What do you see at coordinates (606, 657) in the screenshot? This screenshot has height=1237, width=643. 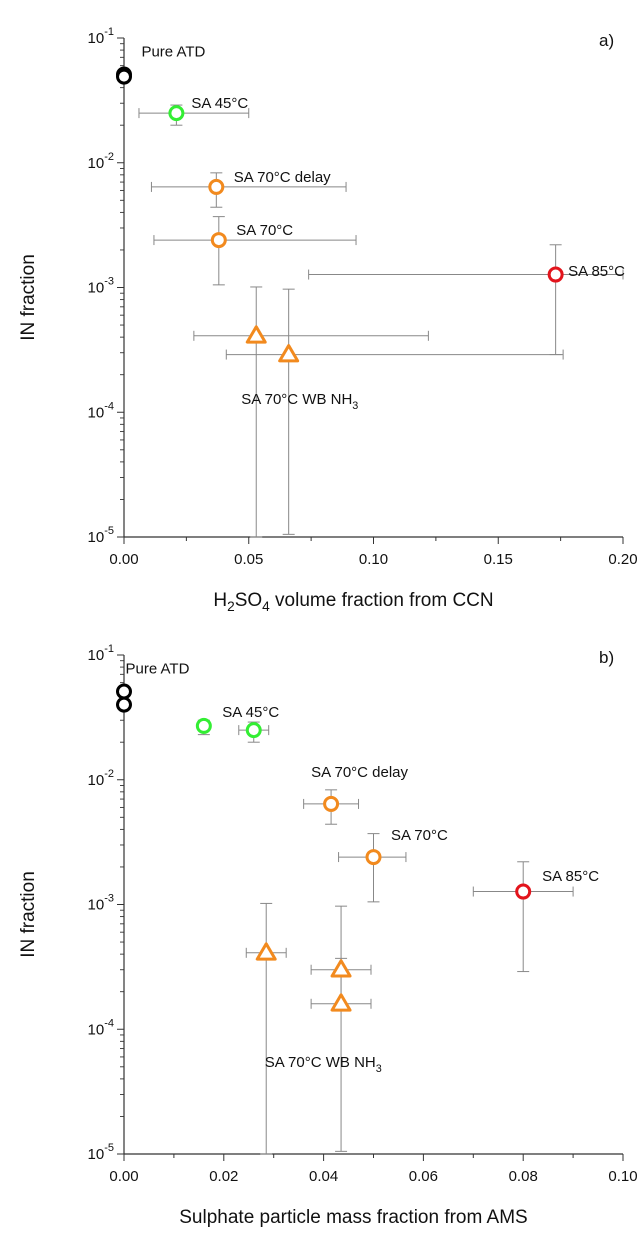 I see `panel-label: b)` at bounding box center [606, 657].